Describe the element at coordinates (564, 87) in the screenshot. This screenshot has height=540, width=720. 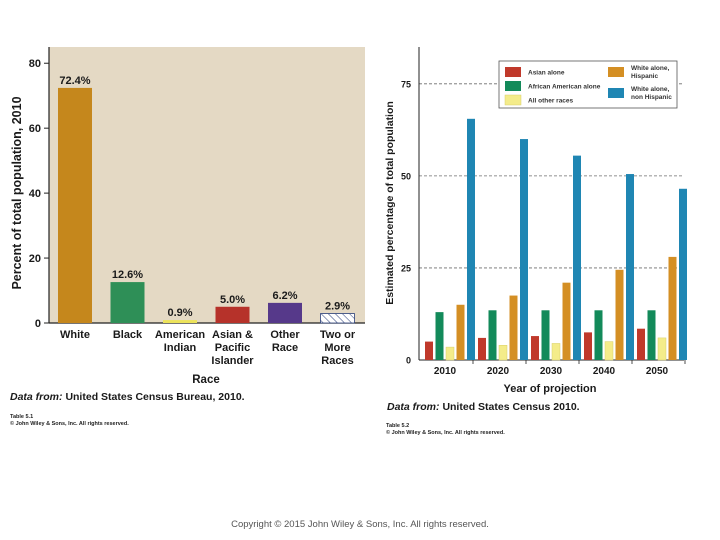
I see `legend-entry-label: African American alone` at that location.